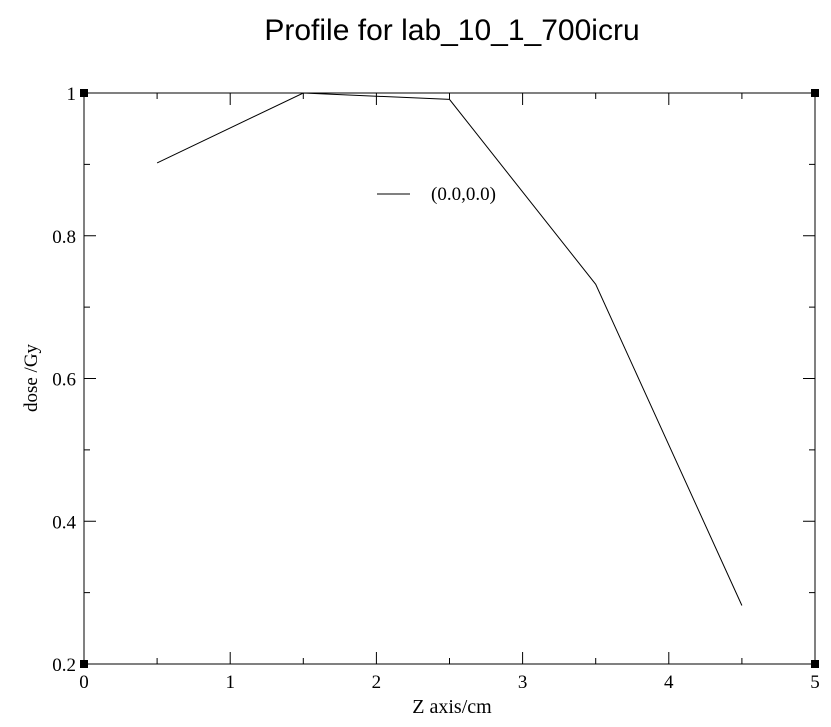  What do you see at coordinates (84, 682) in the screenshot?
I see `x-tick-label: 0` at bounding box center [84, 682].